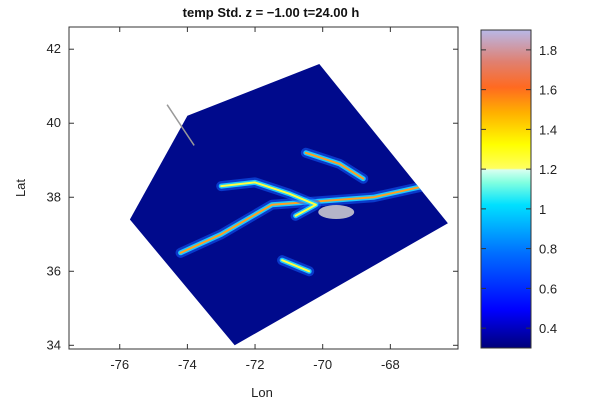 The image size is (600, 400). Describe the element at coordinates (548, 169) in the screenshot. I see `colorbar-tick-label: 1.2` at that location.